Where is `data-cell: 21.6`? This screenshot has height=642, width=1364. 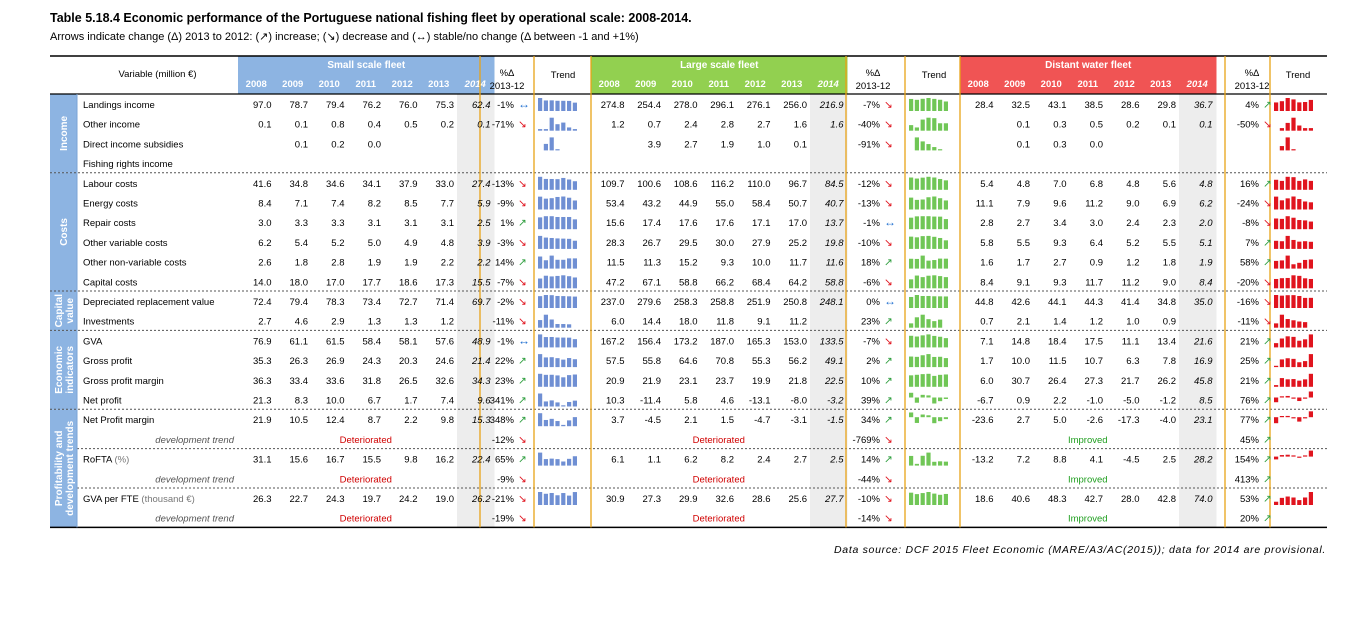
data-cell: 21.6 is located at coordinates (1203, 341).